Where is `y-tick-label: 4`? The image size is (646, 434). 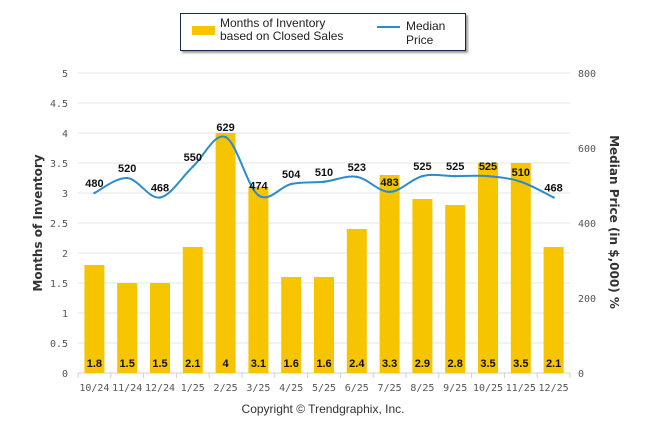 y-tick-label: 4 is located at coordinates (65, 134).